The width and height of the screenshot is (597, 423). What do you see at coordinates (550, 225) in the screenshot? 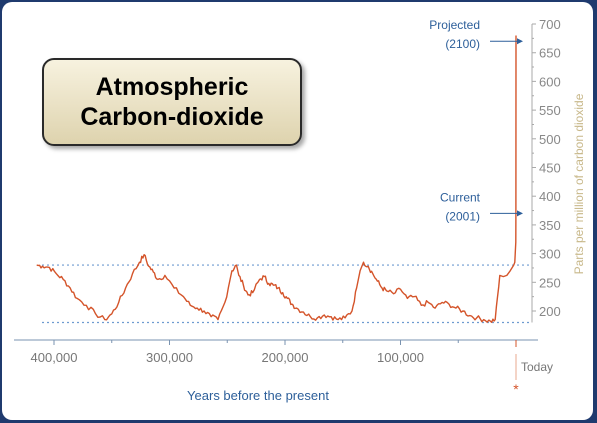
I see `y-tick-label: 350` at bounding box center [550, 225].